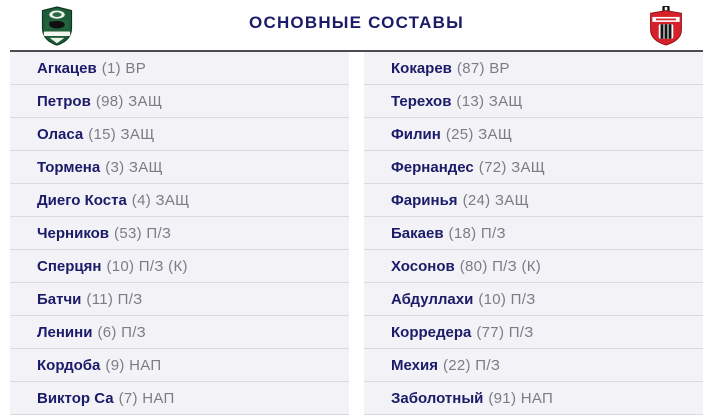 The width and height of the screenshot is (713, 417). I want to click on player-row: Черников (53) П/З, so click(179, 233).